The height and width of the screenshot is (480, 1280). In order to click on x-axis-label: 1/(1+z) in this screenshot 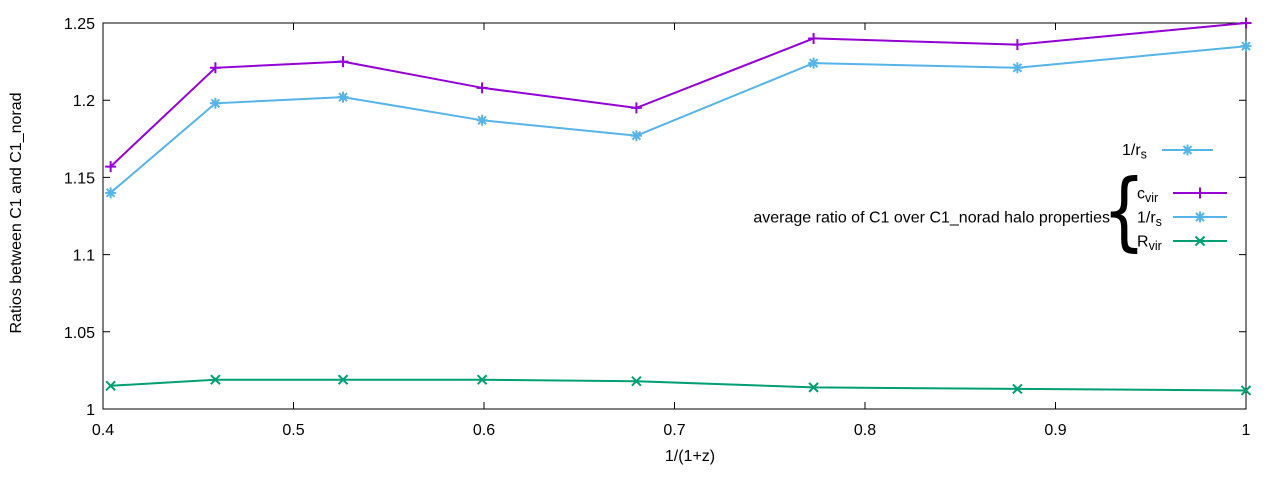, I will do `click(690, 456)`.